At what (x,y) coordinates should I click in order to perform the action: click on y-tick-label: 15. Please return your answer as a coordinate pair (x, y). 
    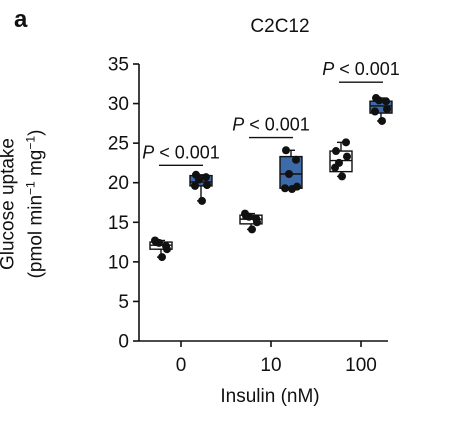
    Looking at the image, I should click on (118, 223).